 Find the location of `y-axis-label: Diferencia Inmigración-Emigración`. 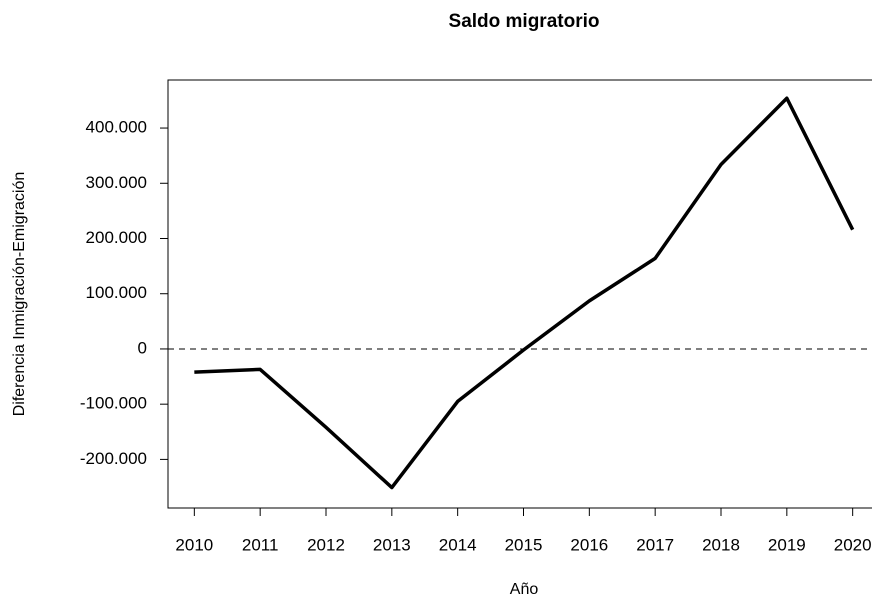

y-axis-label: Diferencia Inmigración-Emigración is located at coordinates (19, 294).